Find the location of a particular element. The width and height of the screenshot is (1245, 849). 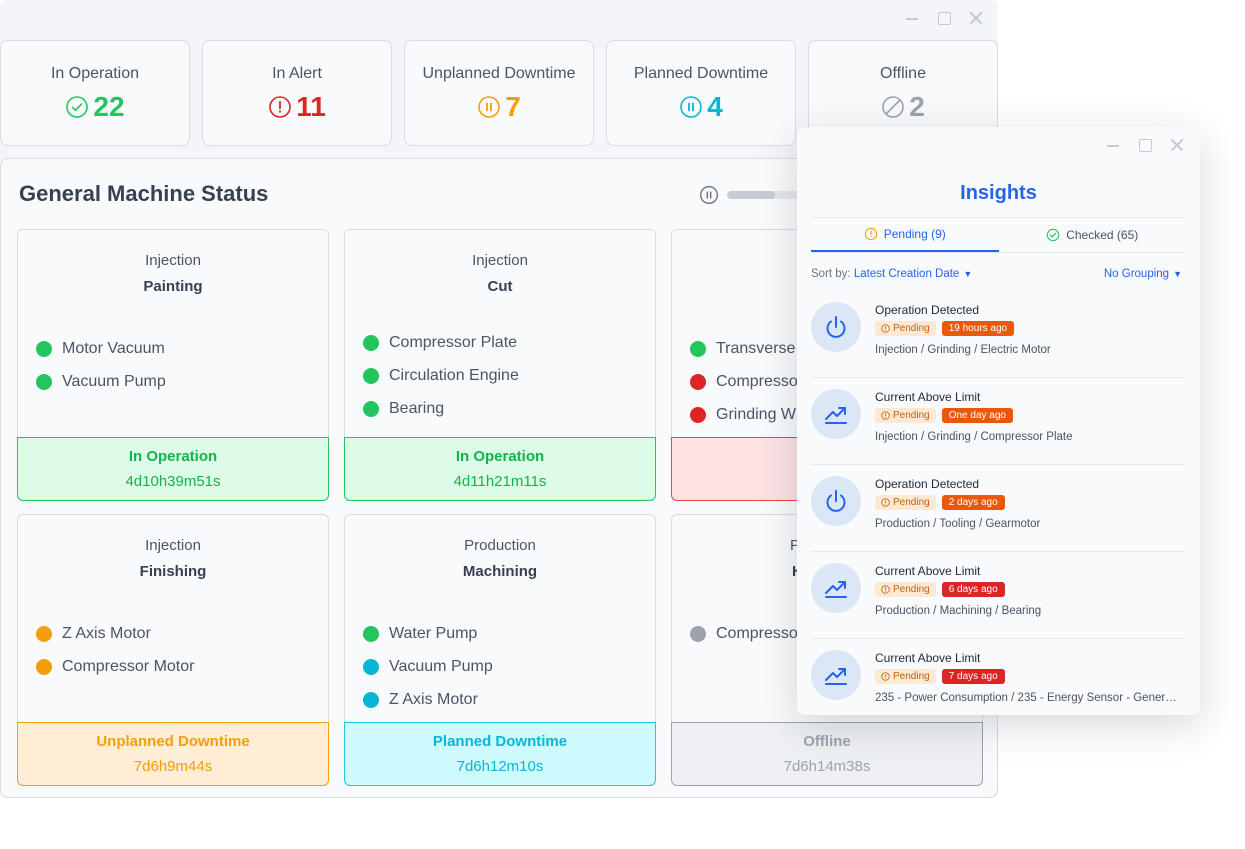

summary-value: 11 is located at coordinates (297, 107).